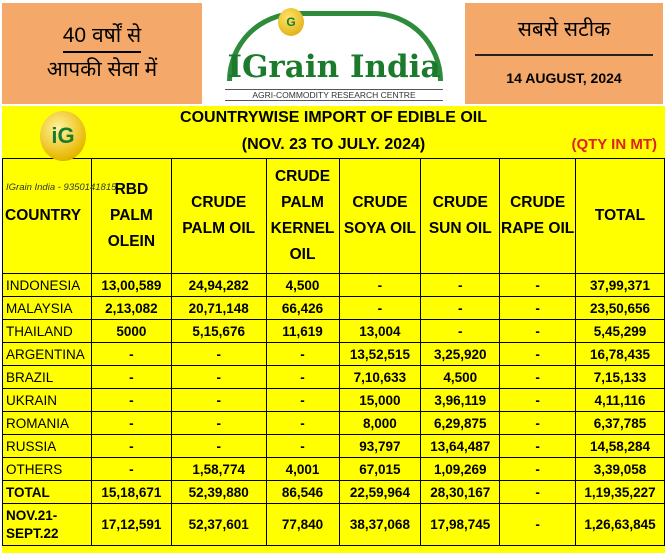 This screenshot has width=667, height=555. I want to click on value-cell: 13,004, so click(380, 331).